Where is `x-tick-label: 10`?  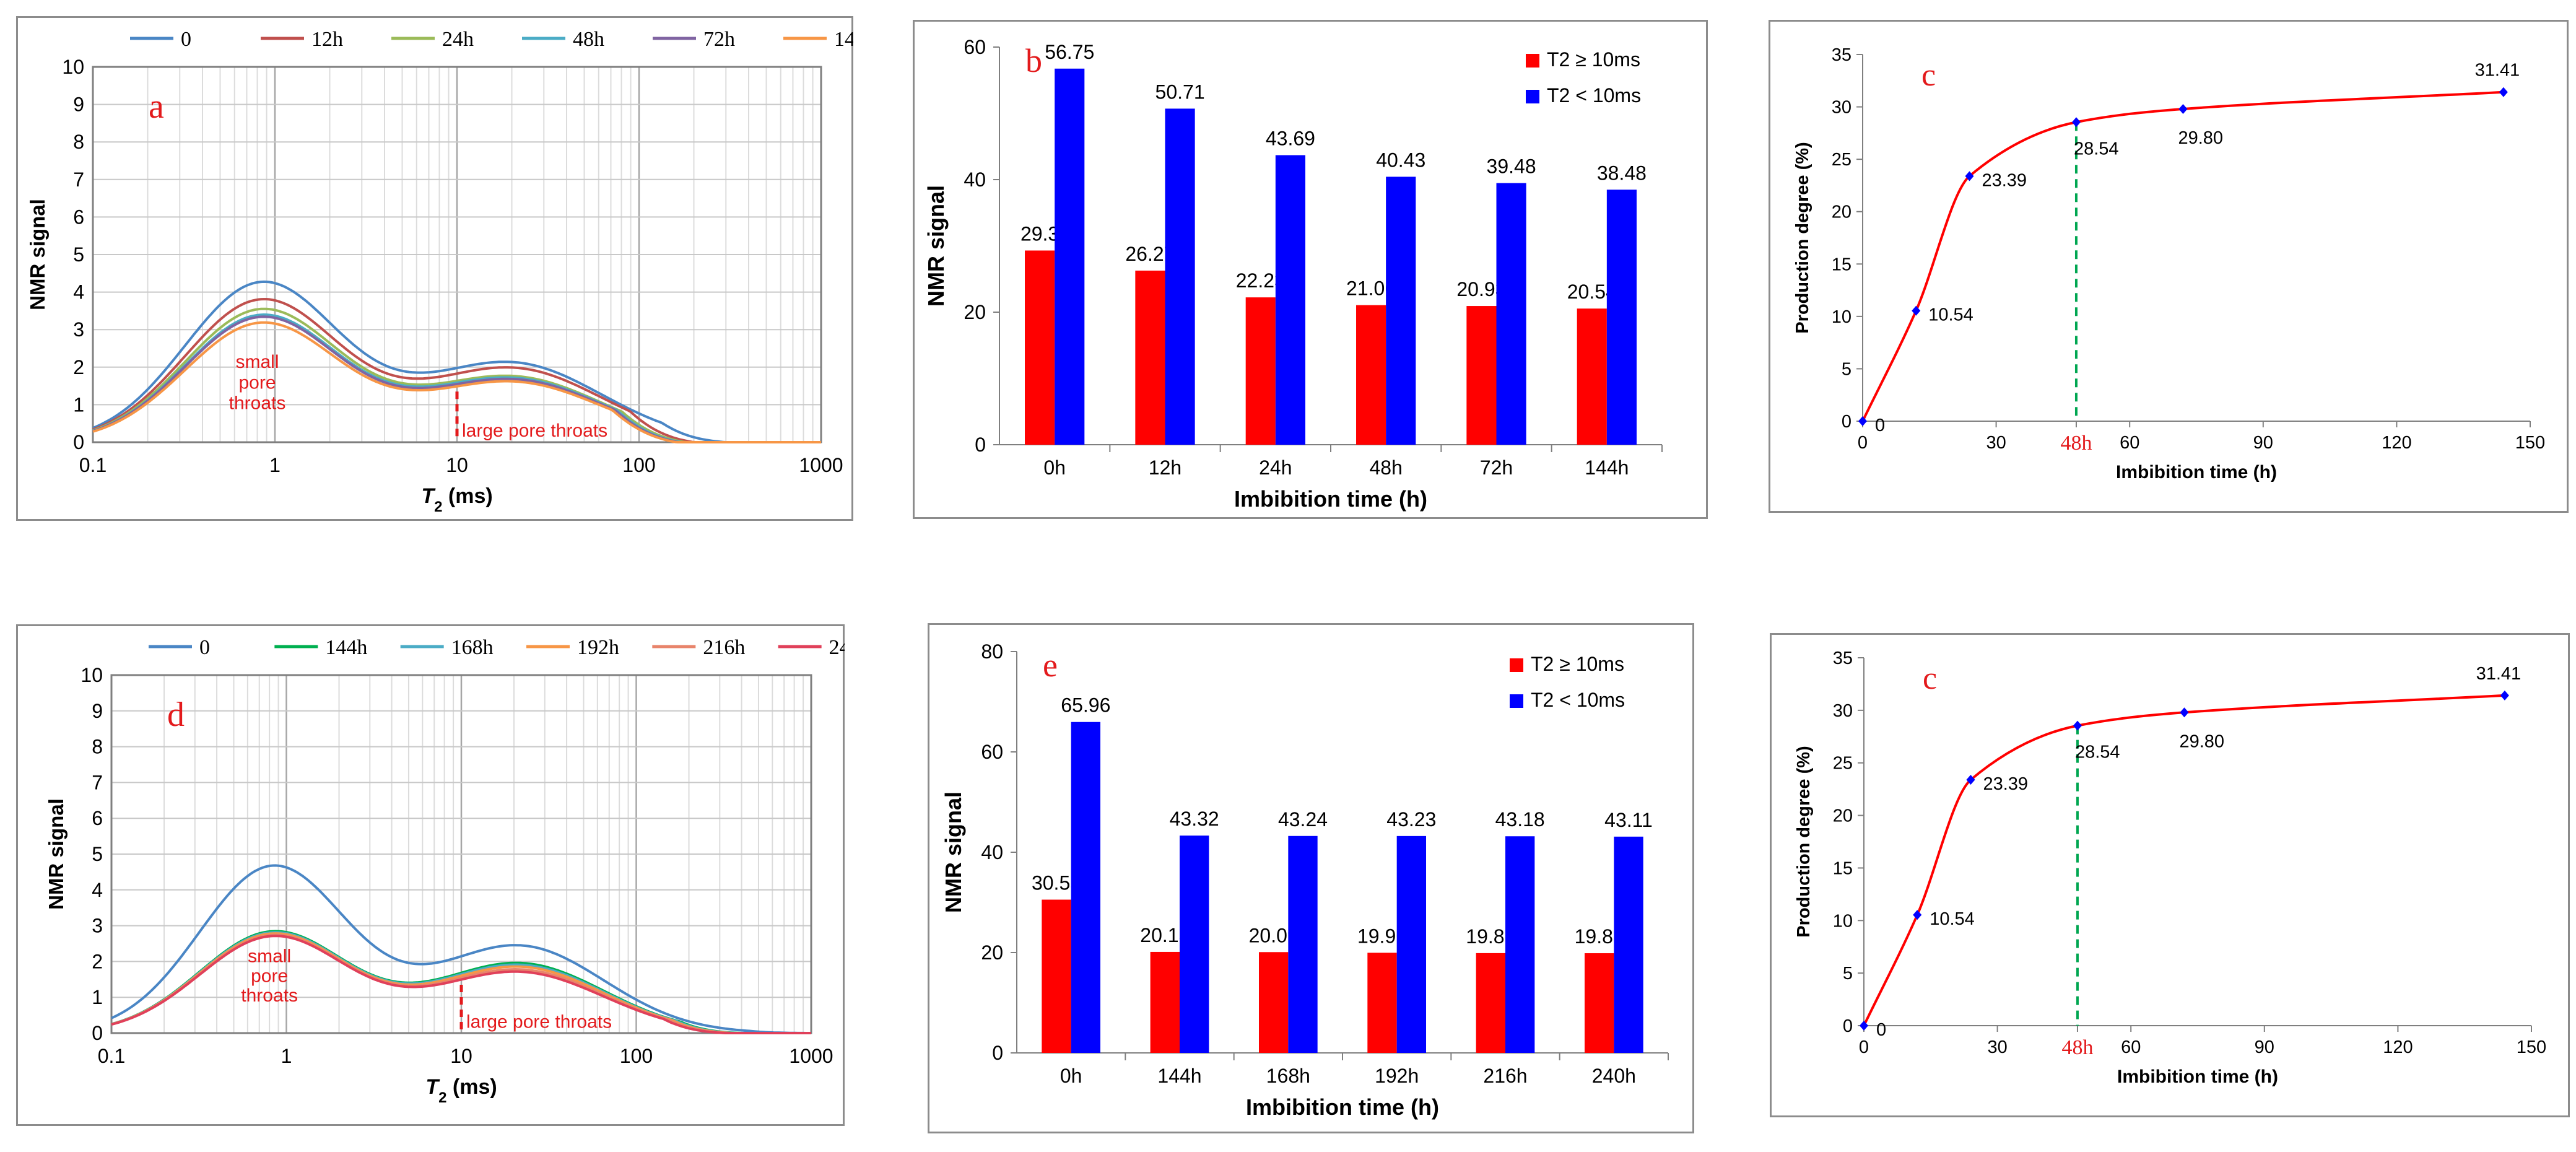 x-tick-label: 10 is located at coordinates (461, 1056).